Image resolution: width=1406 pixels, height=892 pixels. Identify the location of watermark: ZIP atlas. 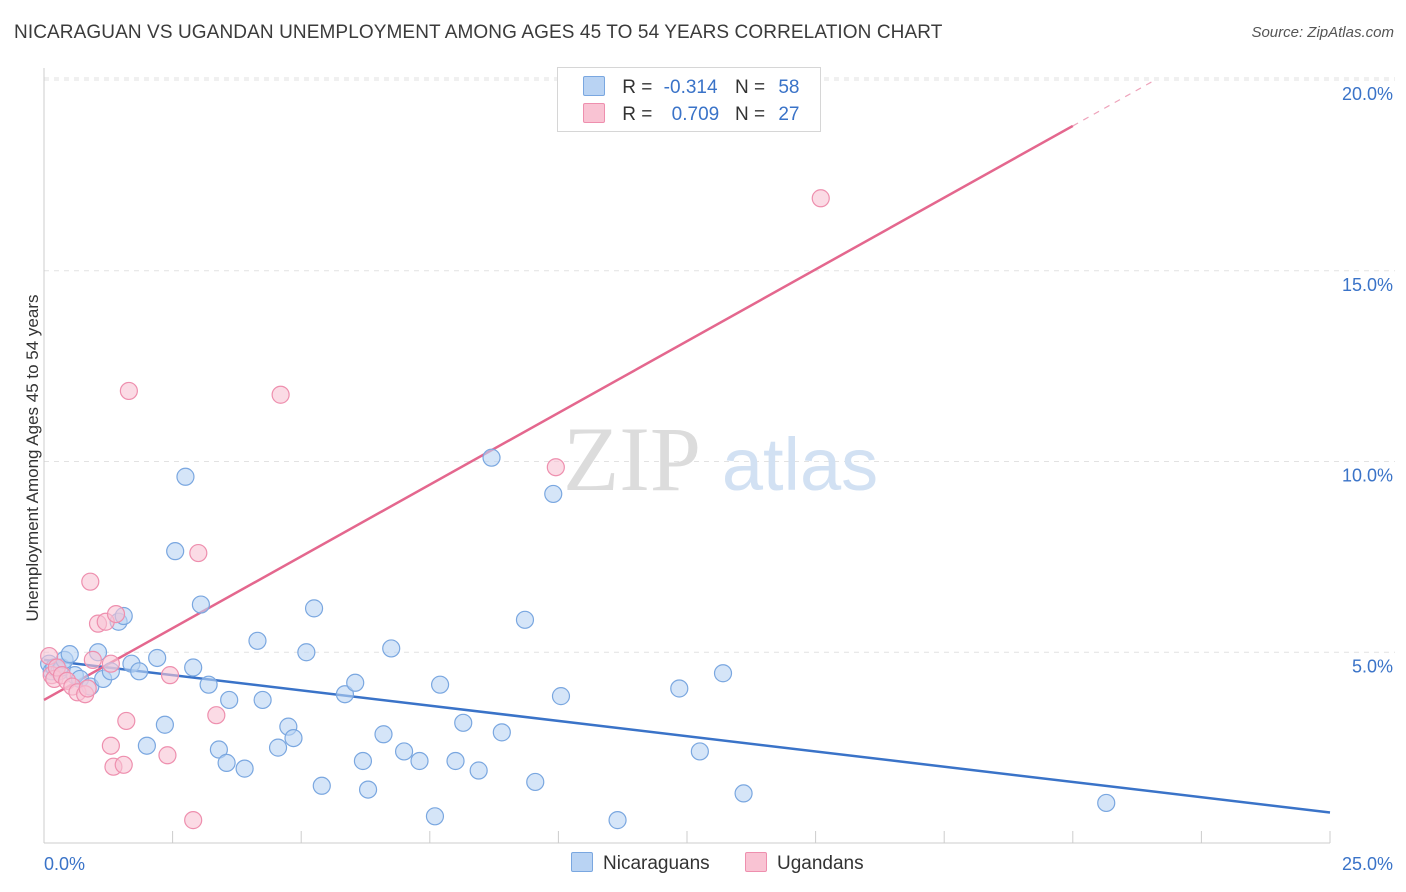
(720, 459).